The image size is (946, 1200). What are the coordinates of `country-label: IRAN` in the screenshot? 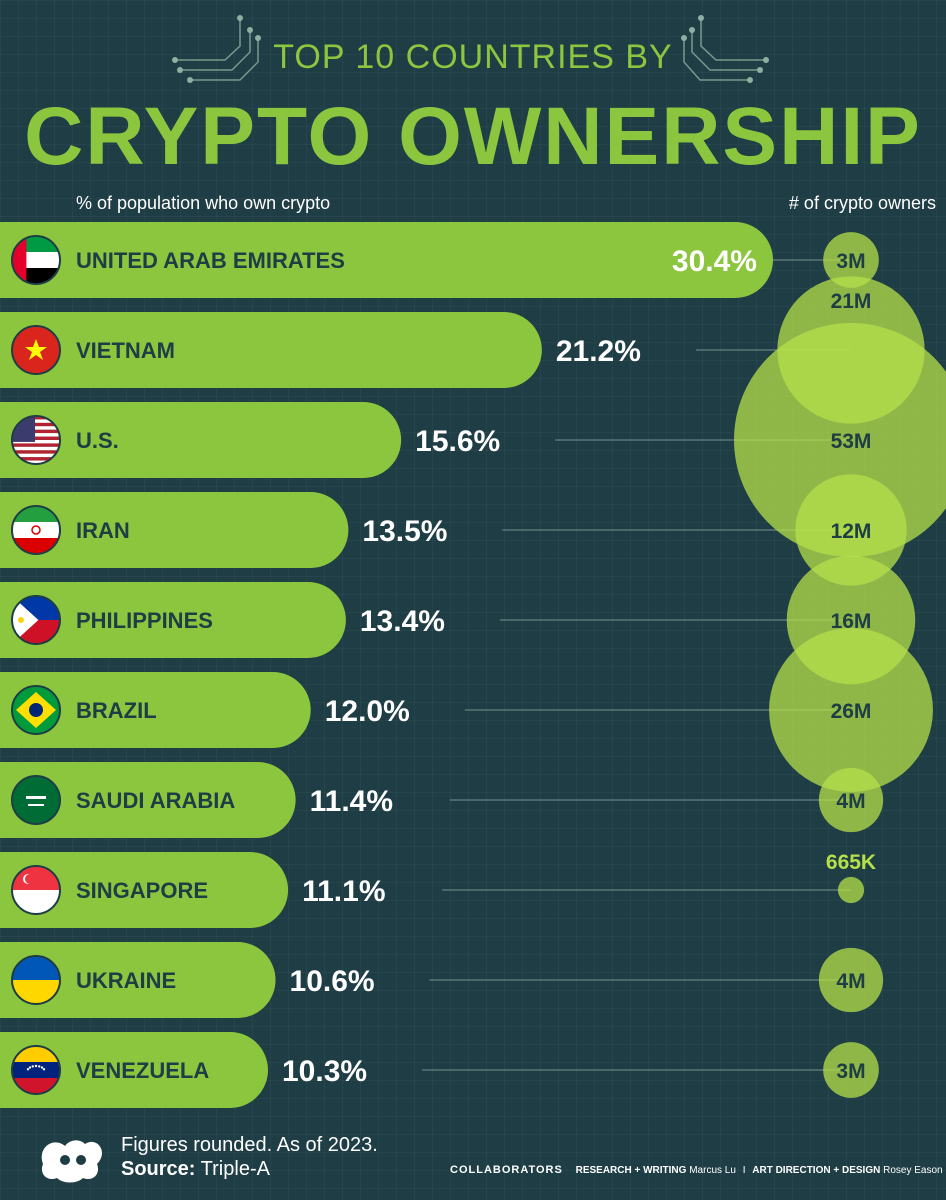 It's located at (103, 530).